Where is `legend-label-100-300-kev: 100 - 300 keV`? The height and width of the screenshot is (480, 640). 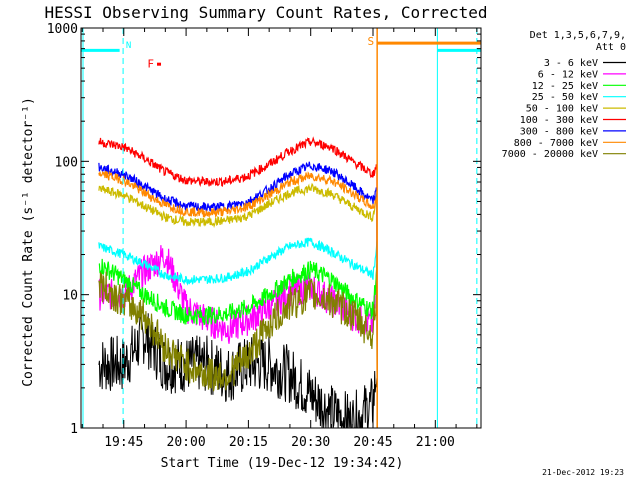
legend-label-100-300-kev: 100 - 300 keV is located at coordinates (559, 120).